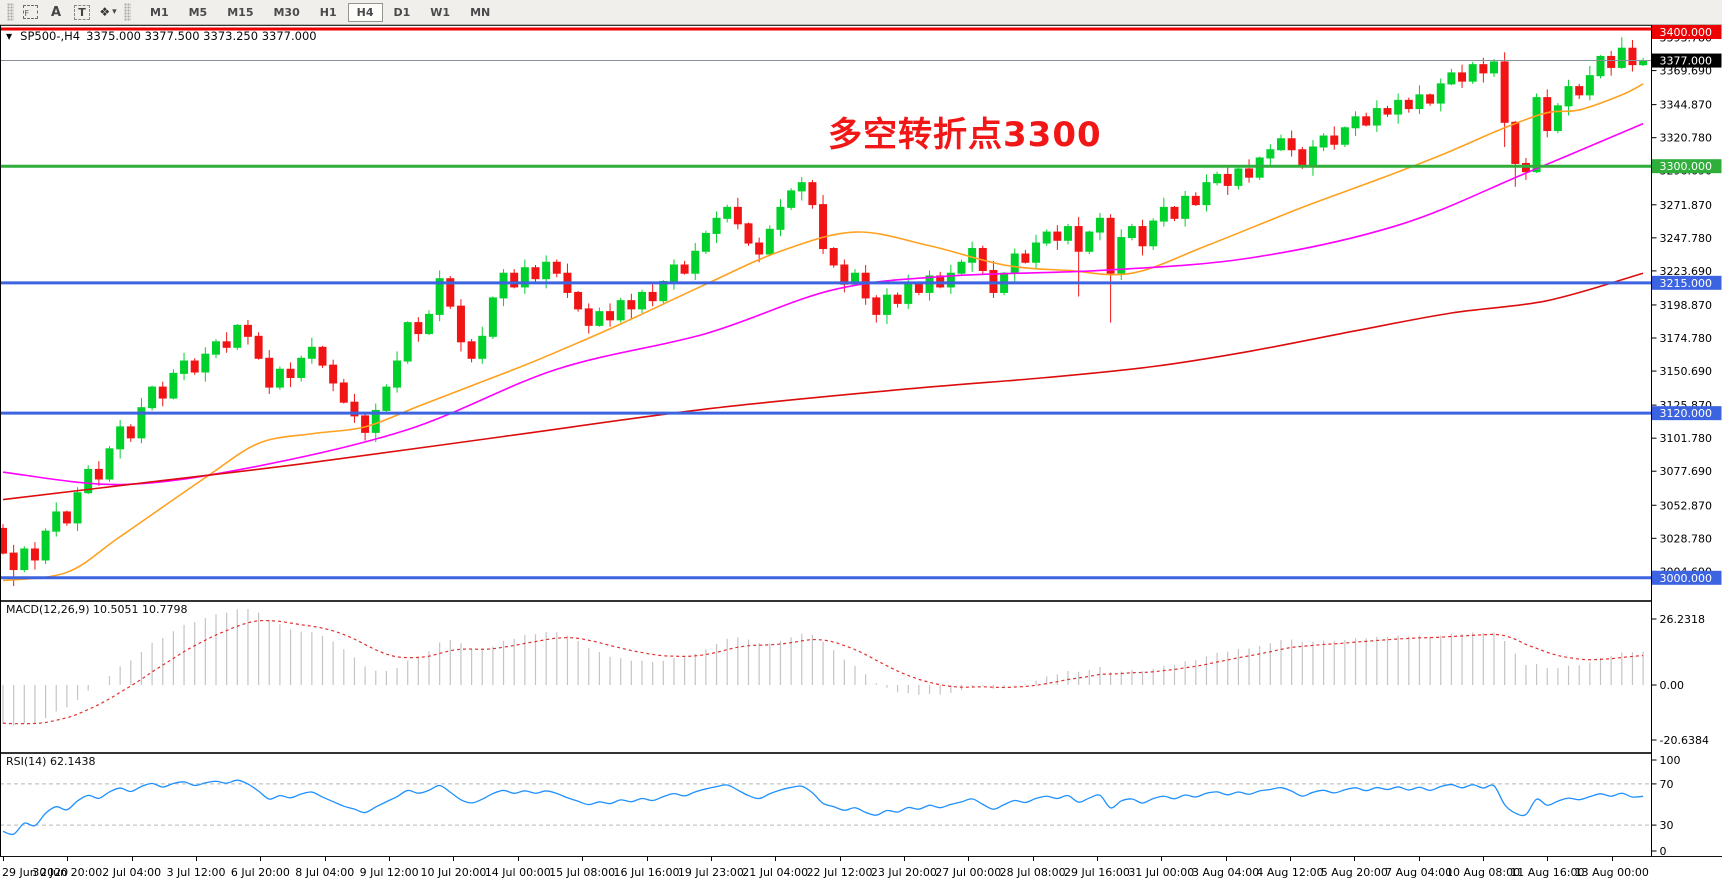 The width and height of the screenshot is (1722, 892). I want to click on time-axis-label: 13 Aug 00:00, so click(1611, 872).